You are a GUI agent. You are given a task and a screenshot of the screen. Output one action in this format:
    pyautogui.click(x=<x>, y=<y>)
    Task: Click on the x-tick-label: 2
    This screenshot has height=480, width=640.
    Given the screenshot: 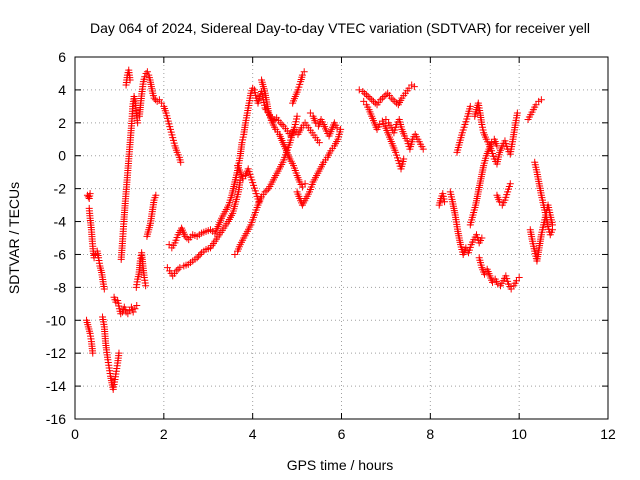 What is the action you would take?
    pyautogui.click(x=164, y=434)
    